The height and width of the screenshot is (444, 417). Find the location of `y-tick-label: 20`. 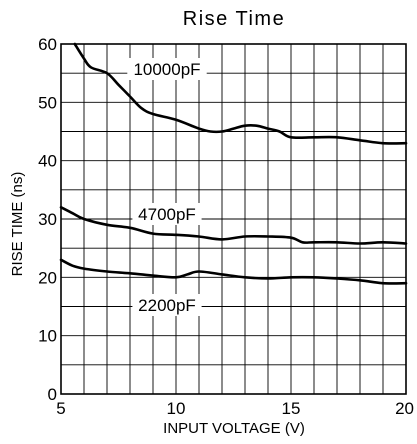

y-tick-label: 20 is located at coordinates (47, 277).